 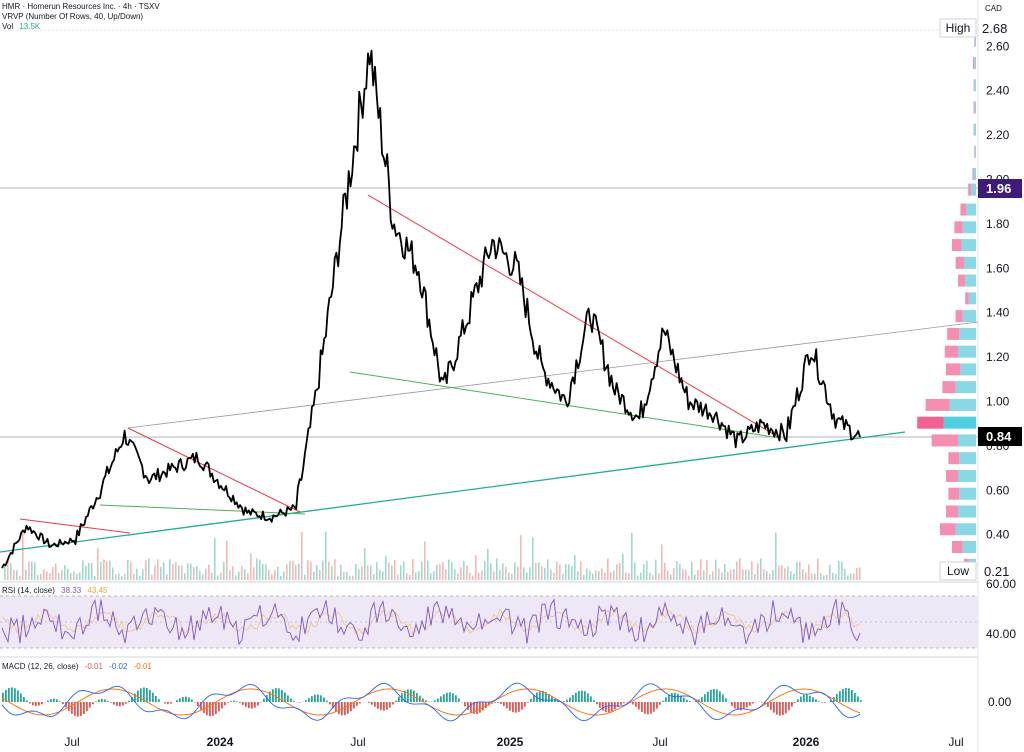 I want to click on low-label: Low, so click(x=958, y=571).